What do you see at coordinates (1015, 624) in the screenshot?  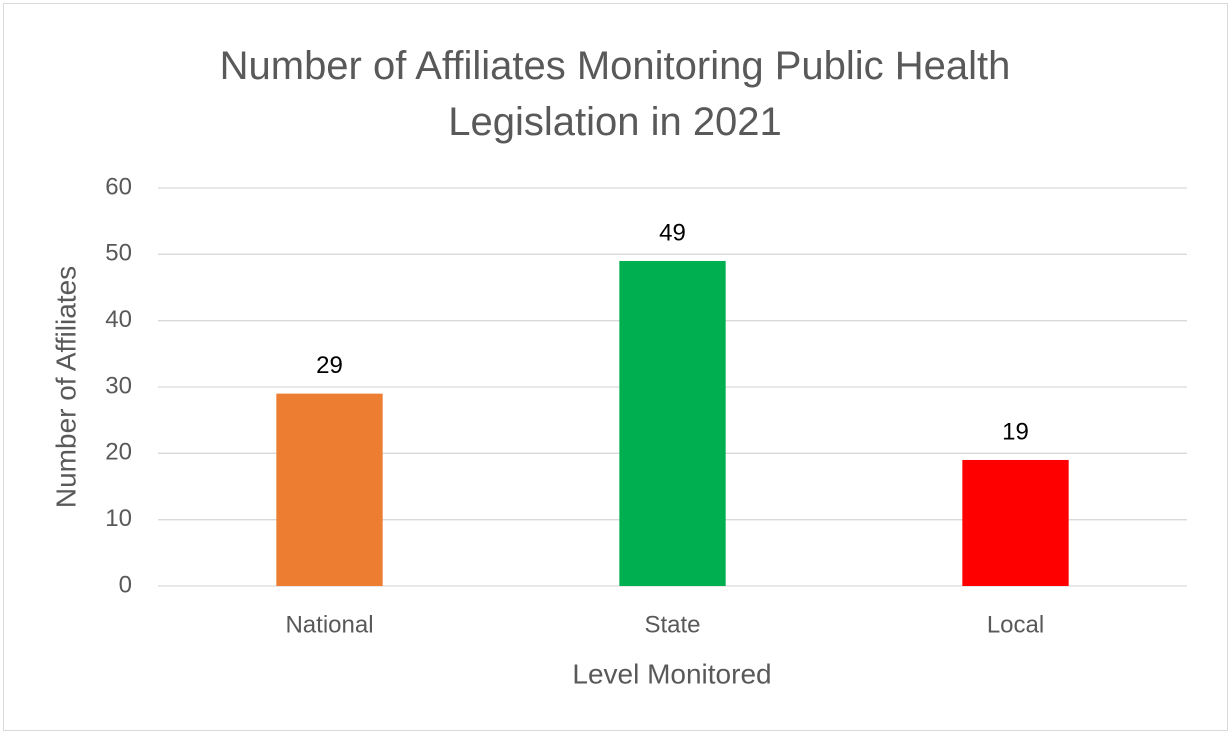 I see `x-tick-label: Local` at bounding box center [1015, 624].